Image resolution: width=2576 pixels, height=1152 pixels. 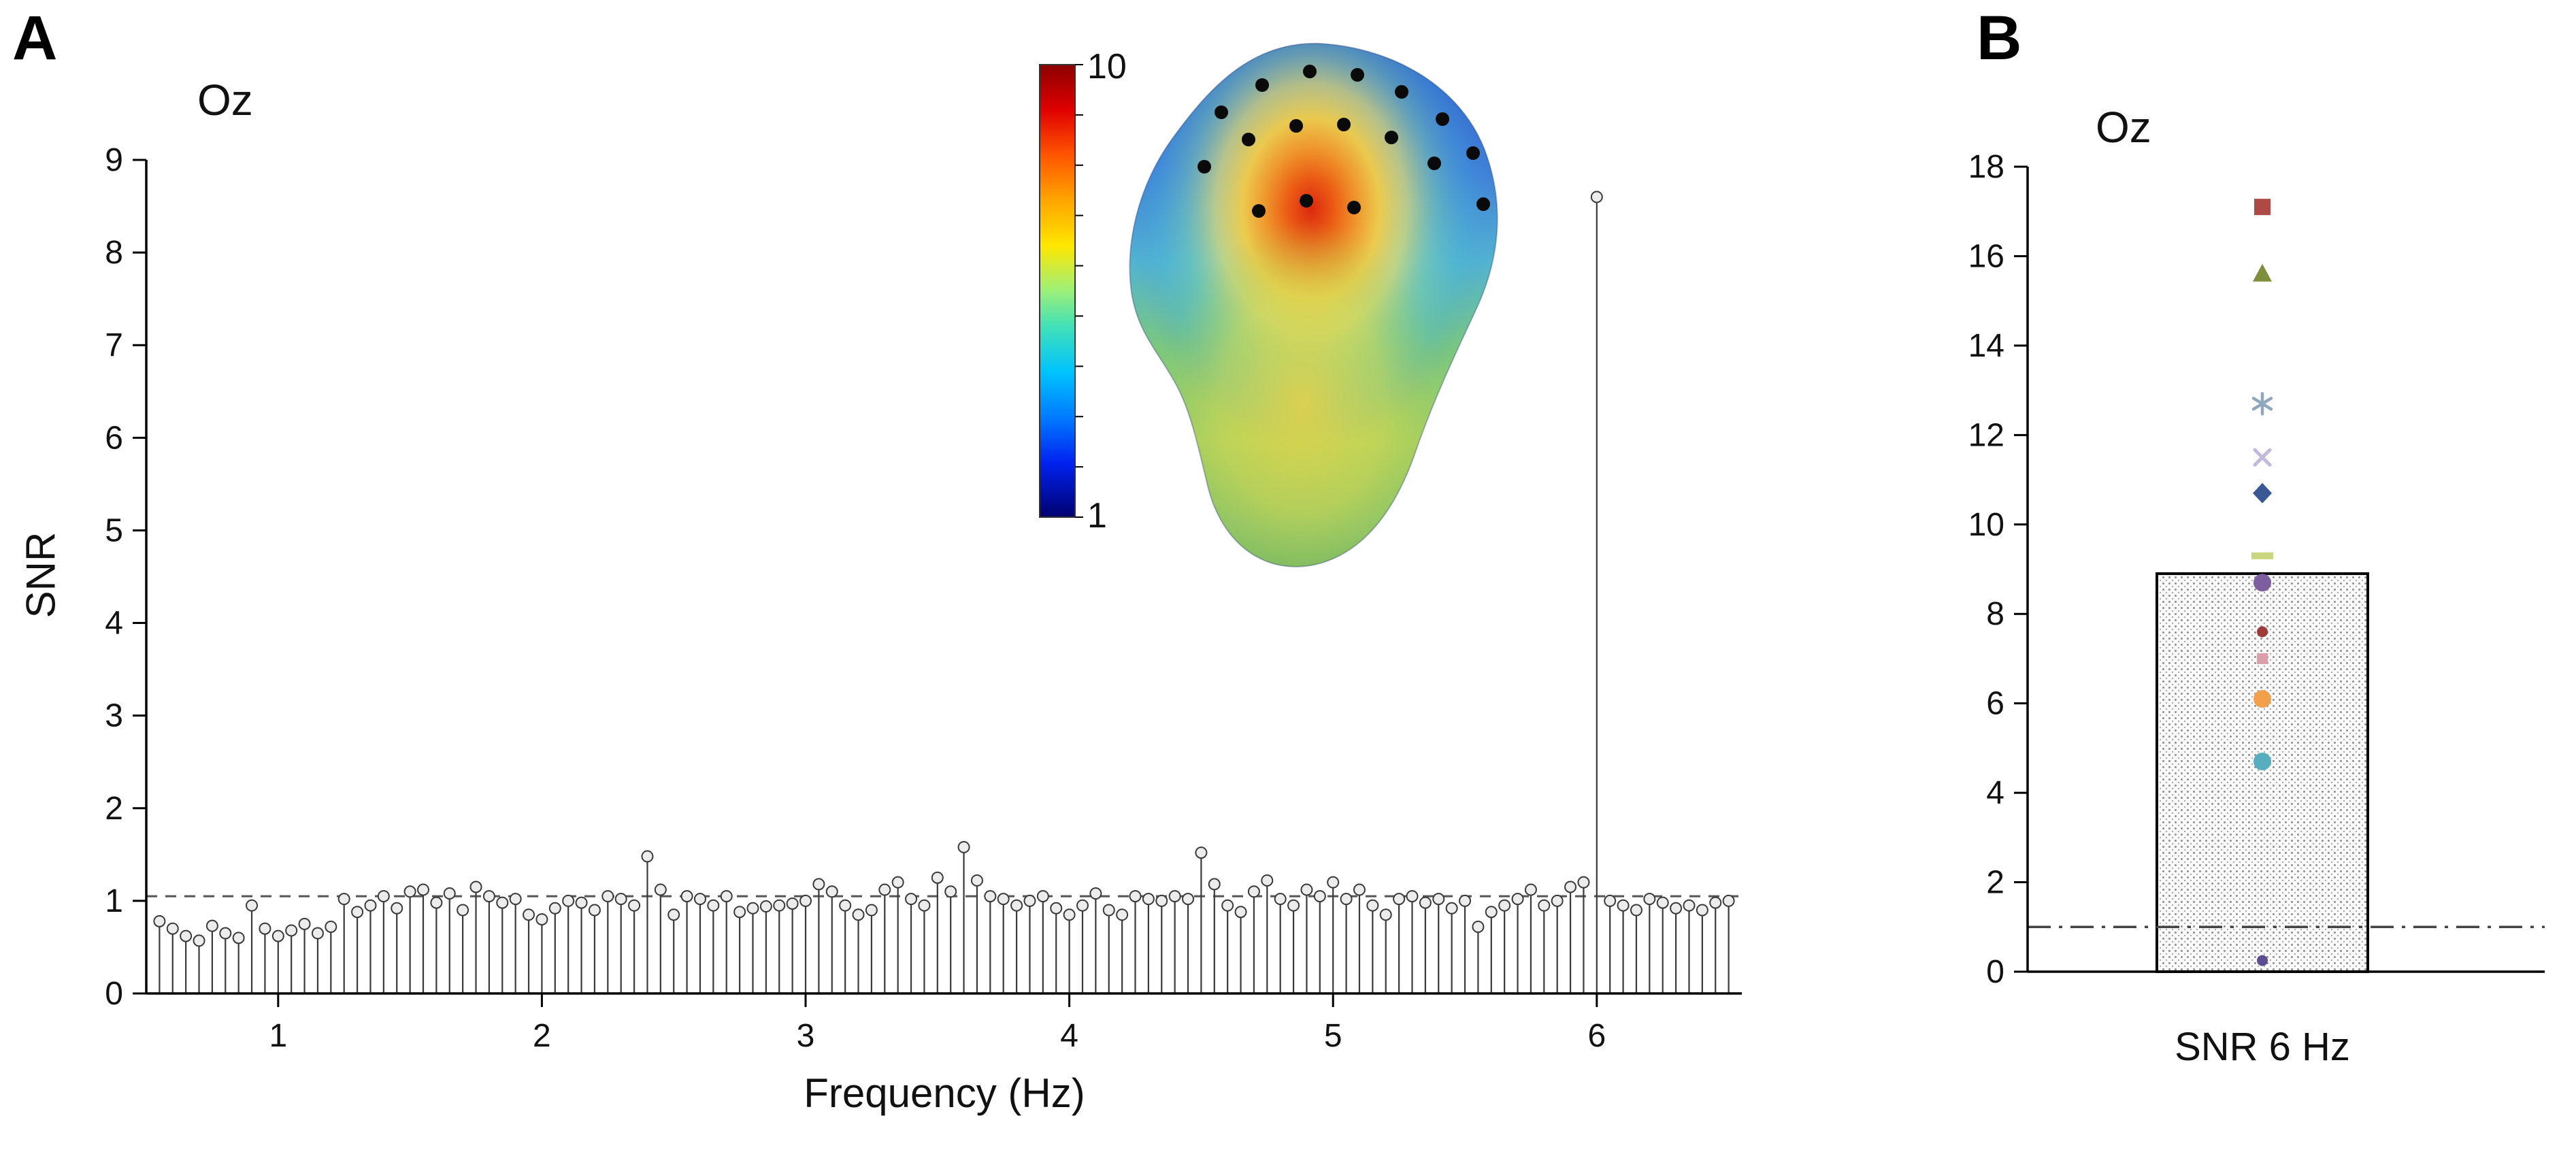 What do you see at coordinates (1986, 256) in the screenshot?
I see `svg-text: 16` at bounding box center [1986, 256].